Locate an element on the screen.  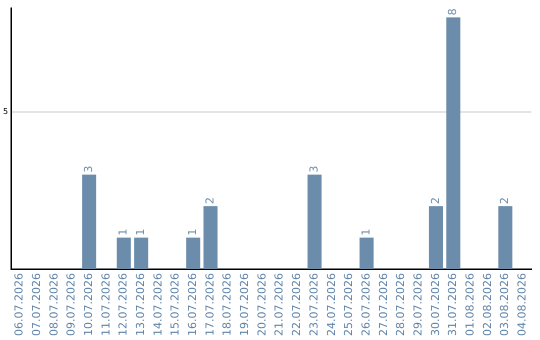
x-tick-label: 16.07.2026 is located at coordinates (193, 304).